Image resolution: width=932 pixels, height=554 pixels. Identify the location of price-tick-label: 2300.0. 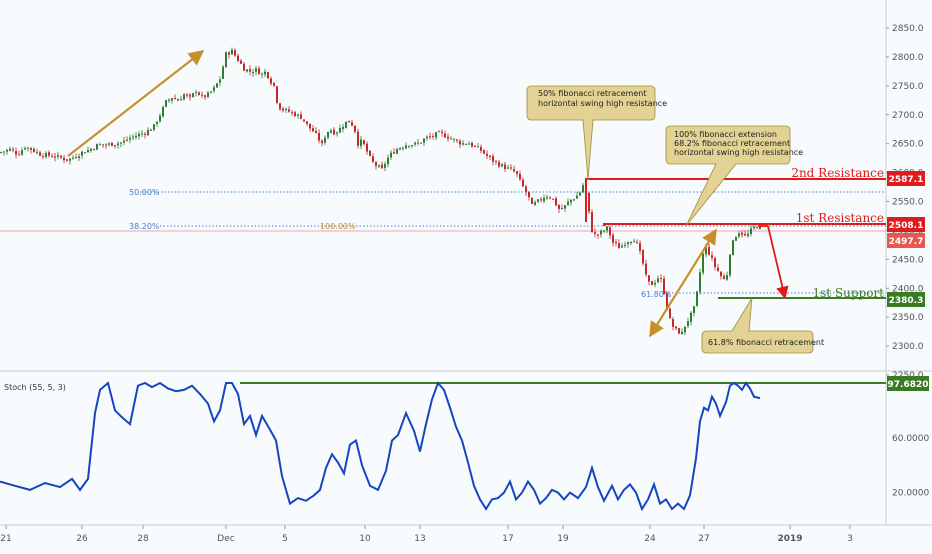
(908, 347).